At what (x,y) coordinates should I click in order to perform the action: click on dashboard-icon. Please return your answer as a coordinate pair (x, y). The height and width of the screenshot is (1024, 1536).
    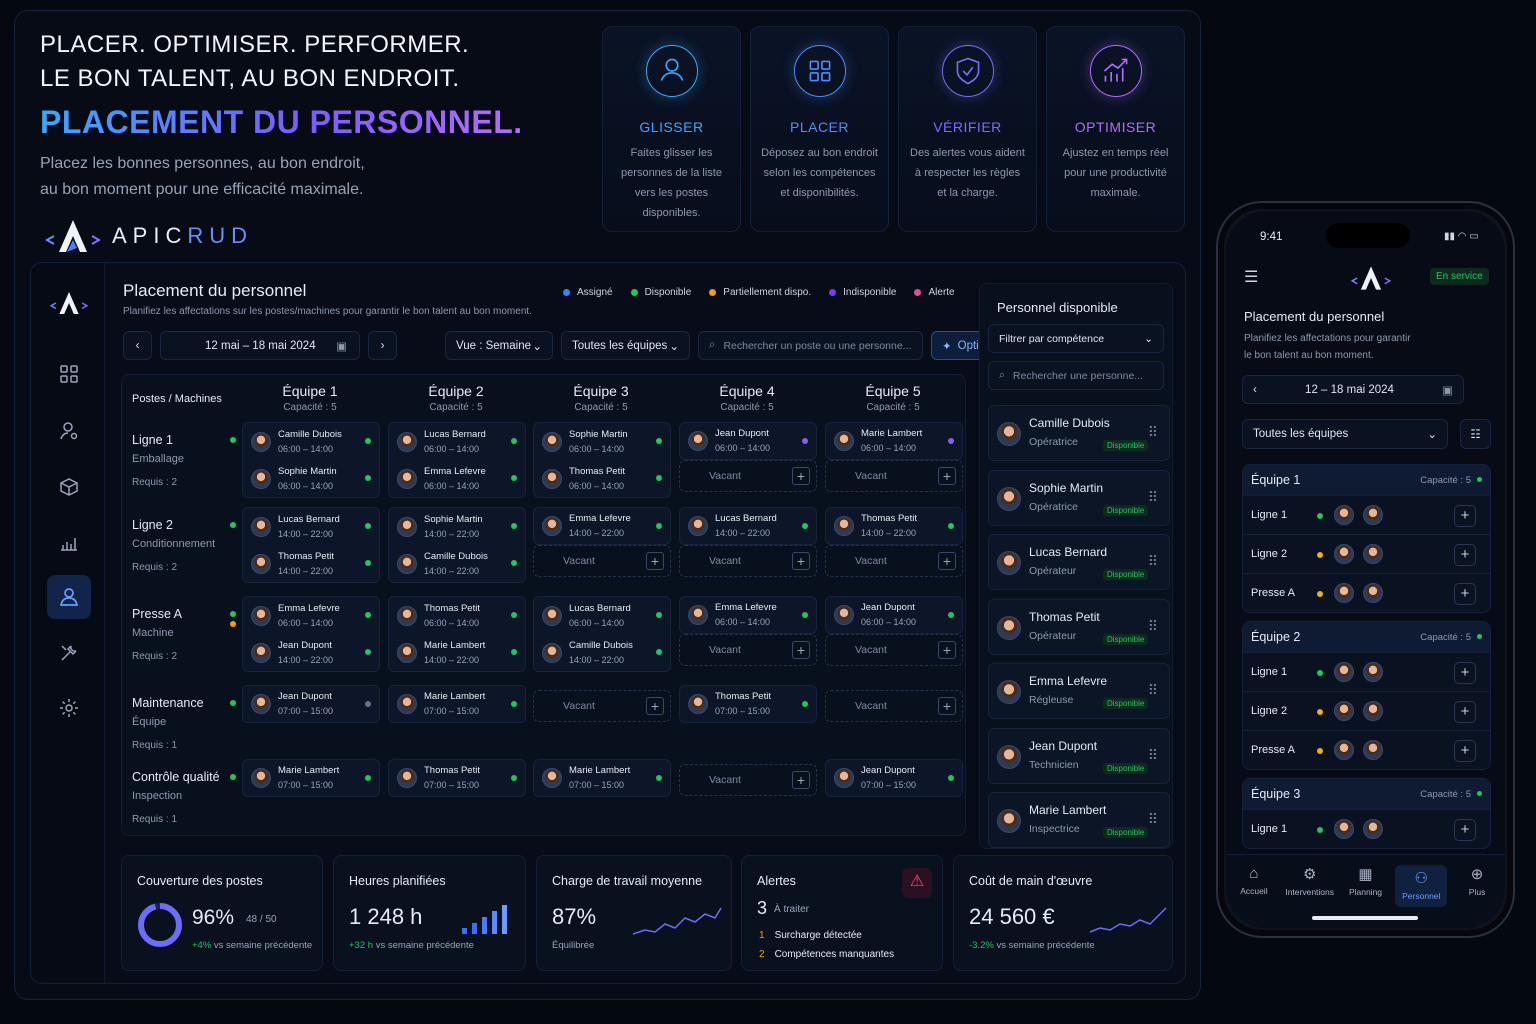
    Looking at the image, I should click on (69, 374).